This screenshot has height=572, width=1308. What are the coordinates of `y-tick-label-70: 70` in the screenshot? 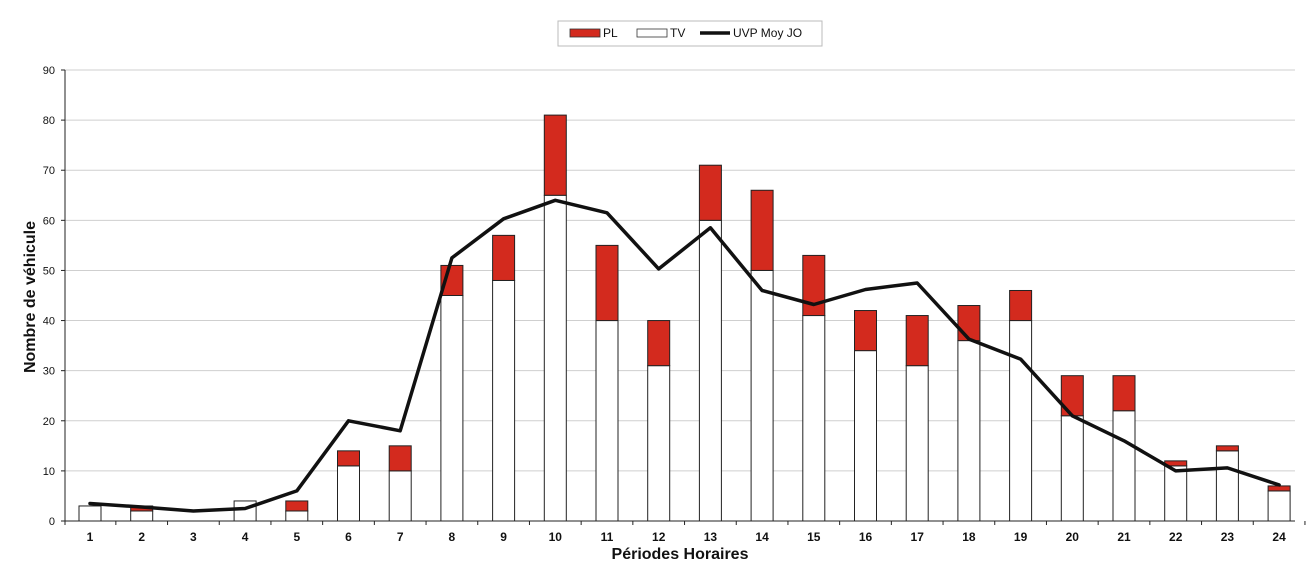 It's located at (49, 171).